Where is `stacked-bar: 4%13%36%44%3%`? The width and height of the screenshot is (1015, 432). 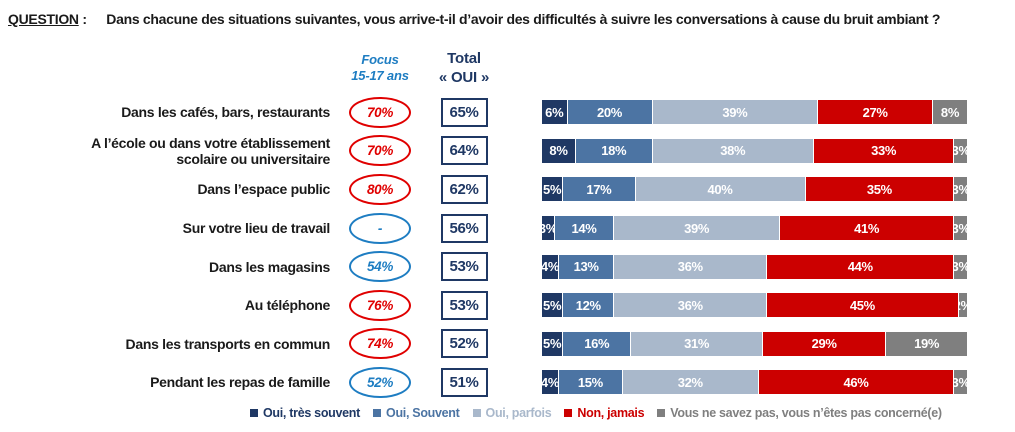
stacked-bar: 4%13%36%44%3% is located at coordinates (754, 266).